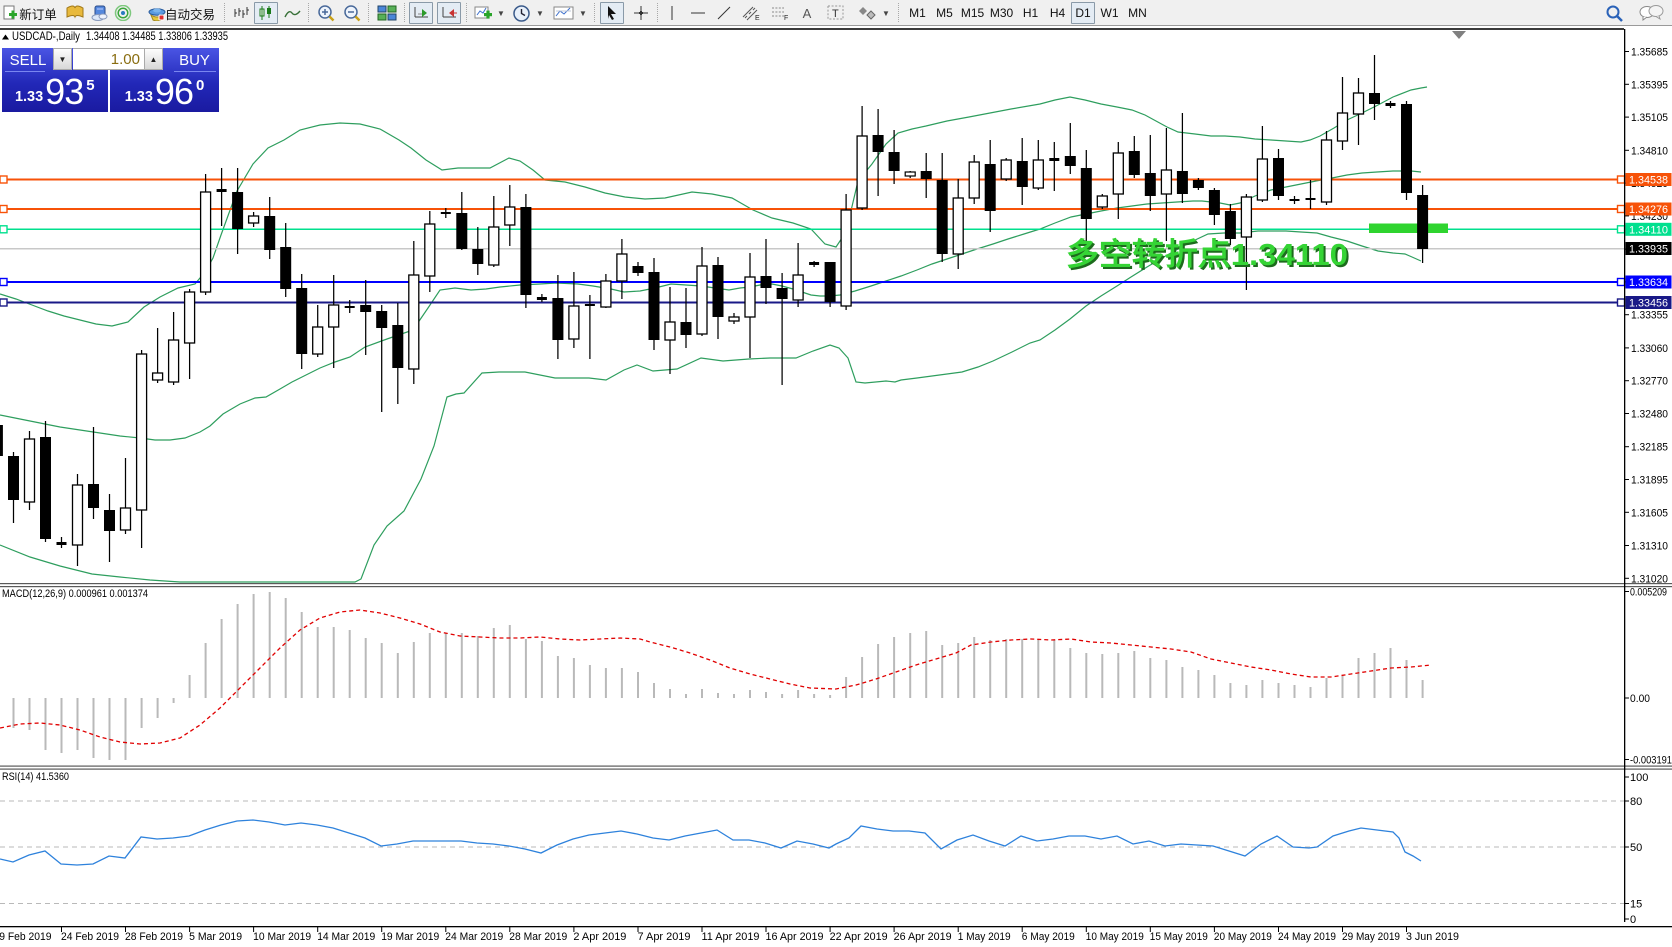  Describe the element at coordinates (35, 777) in the screenshot. I see `svg-text: RSI(14) 41.5360` at that location.